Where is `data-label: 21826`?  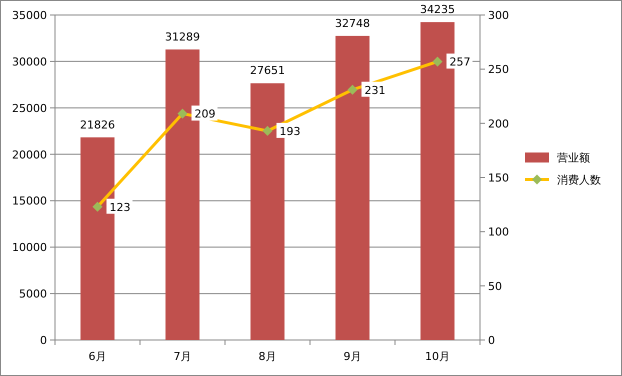 data-label: 21826 is located at coordinates (97, 125).